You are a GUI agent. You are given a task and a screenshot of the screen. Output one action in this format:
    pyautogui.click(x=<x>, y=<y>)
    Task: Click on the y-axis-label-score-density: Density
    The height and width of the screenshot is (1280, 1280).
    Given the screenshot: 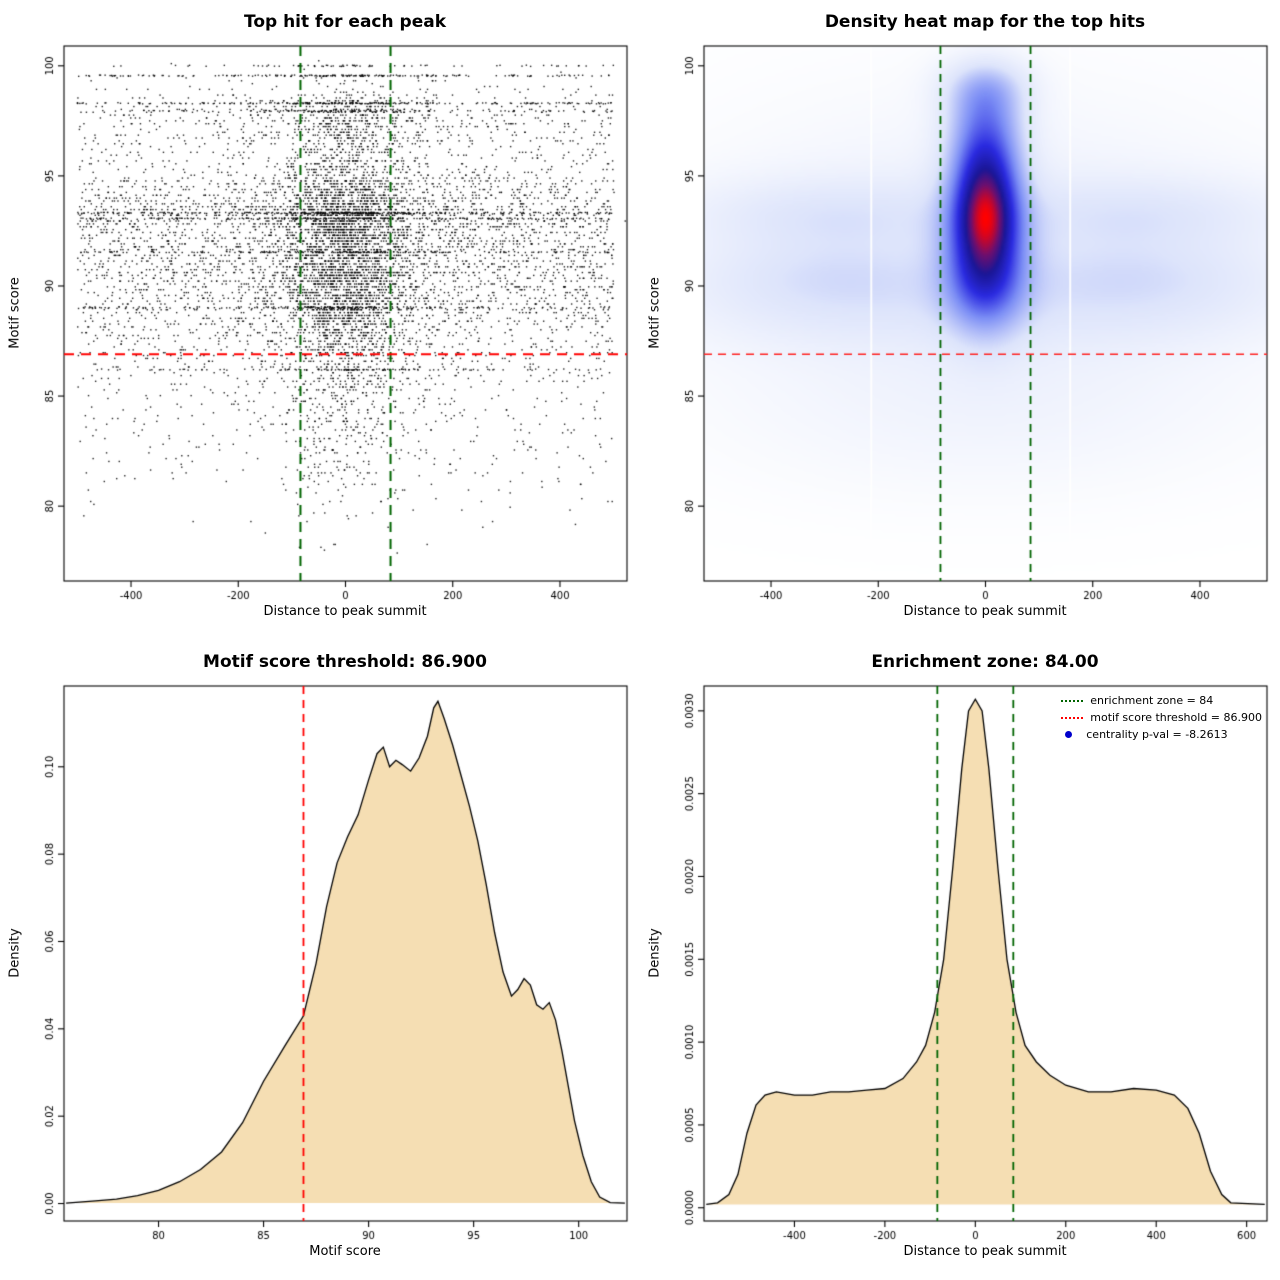 What is the action you would take?
    pyautogui.click(x=15, y=953)
    